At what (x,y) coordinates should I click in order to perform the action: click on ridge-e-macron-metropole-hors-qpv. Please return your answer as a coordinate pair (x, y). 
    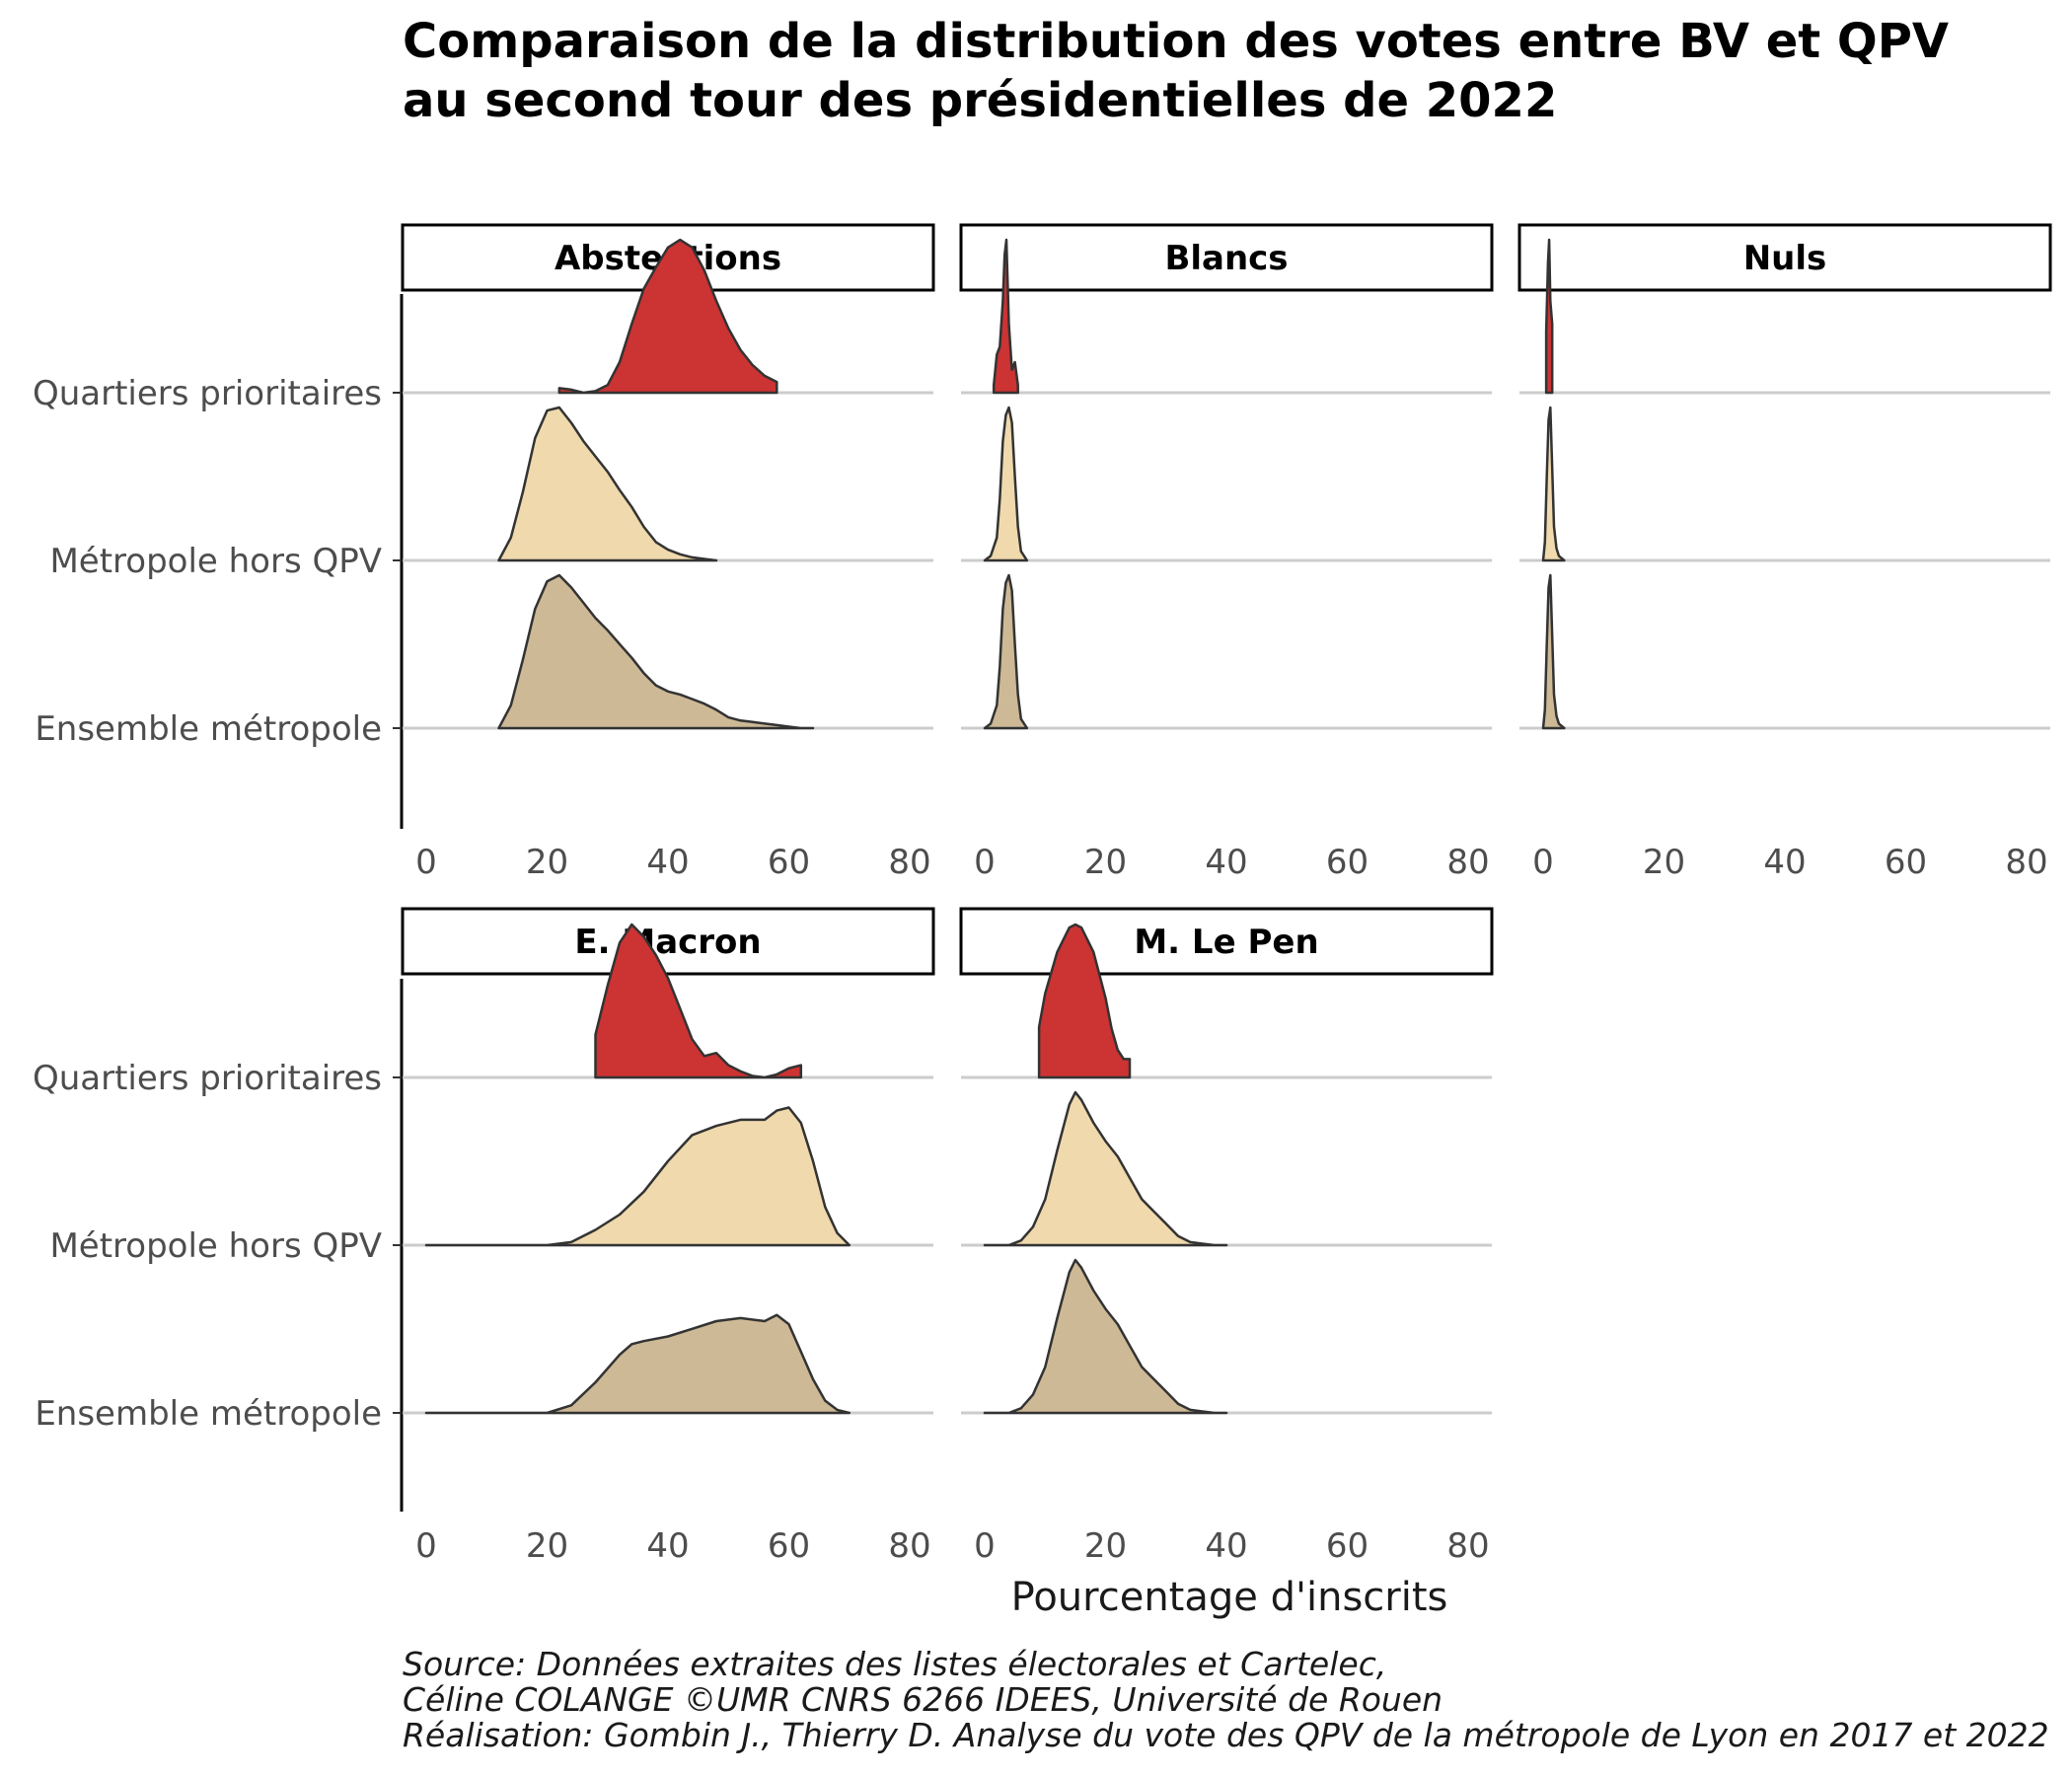
    Looking at the image, I should click on (637, 1177).